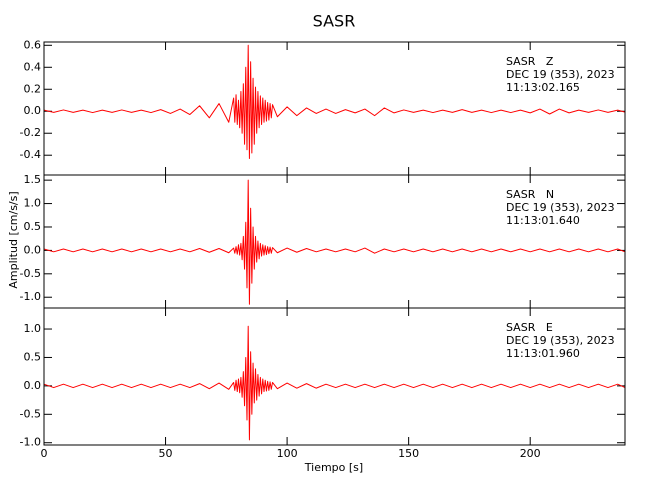 This screenshot has height=500, width=650. What do you see at coordinates (530, 453) in the screenshot?
I see `x-tick-label: 200` at bounding box center [530, 453].